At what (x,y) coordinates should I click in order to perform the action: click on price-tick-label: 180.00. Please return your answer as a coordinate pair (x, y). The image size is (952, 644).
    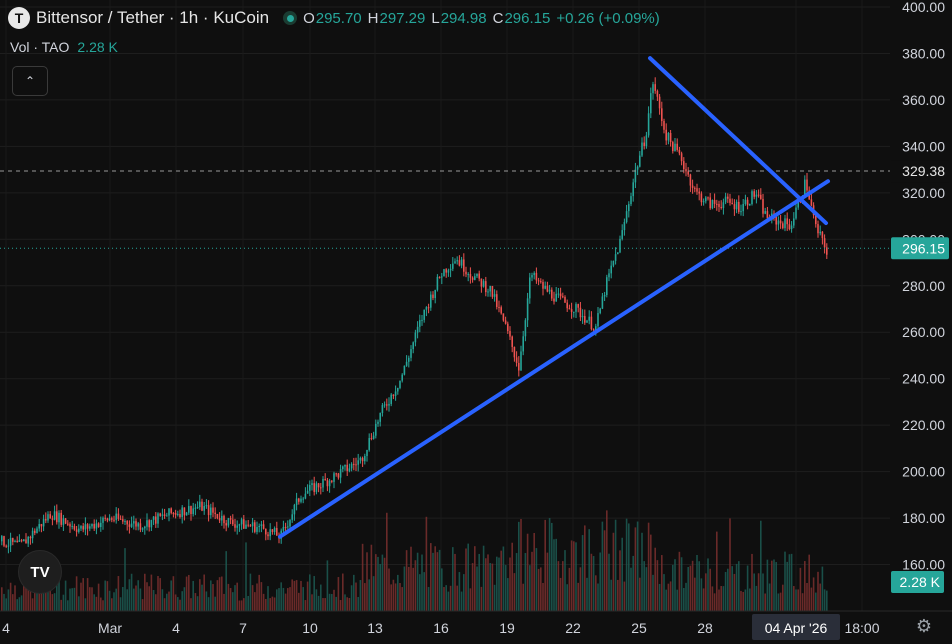
    Looking at the image, I should click on (923, 518).